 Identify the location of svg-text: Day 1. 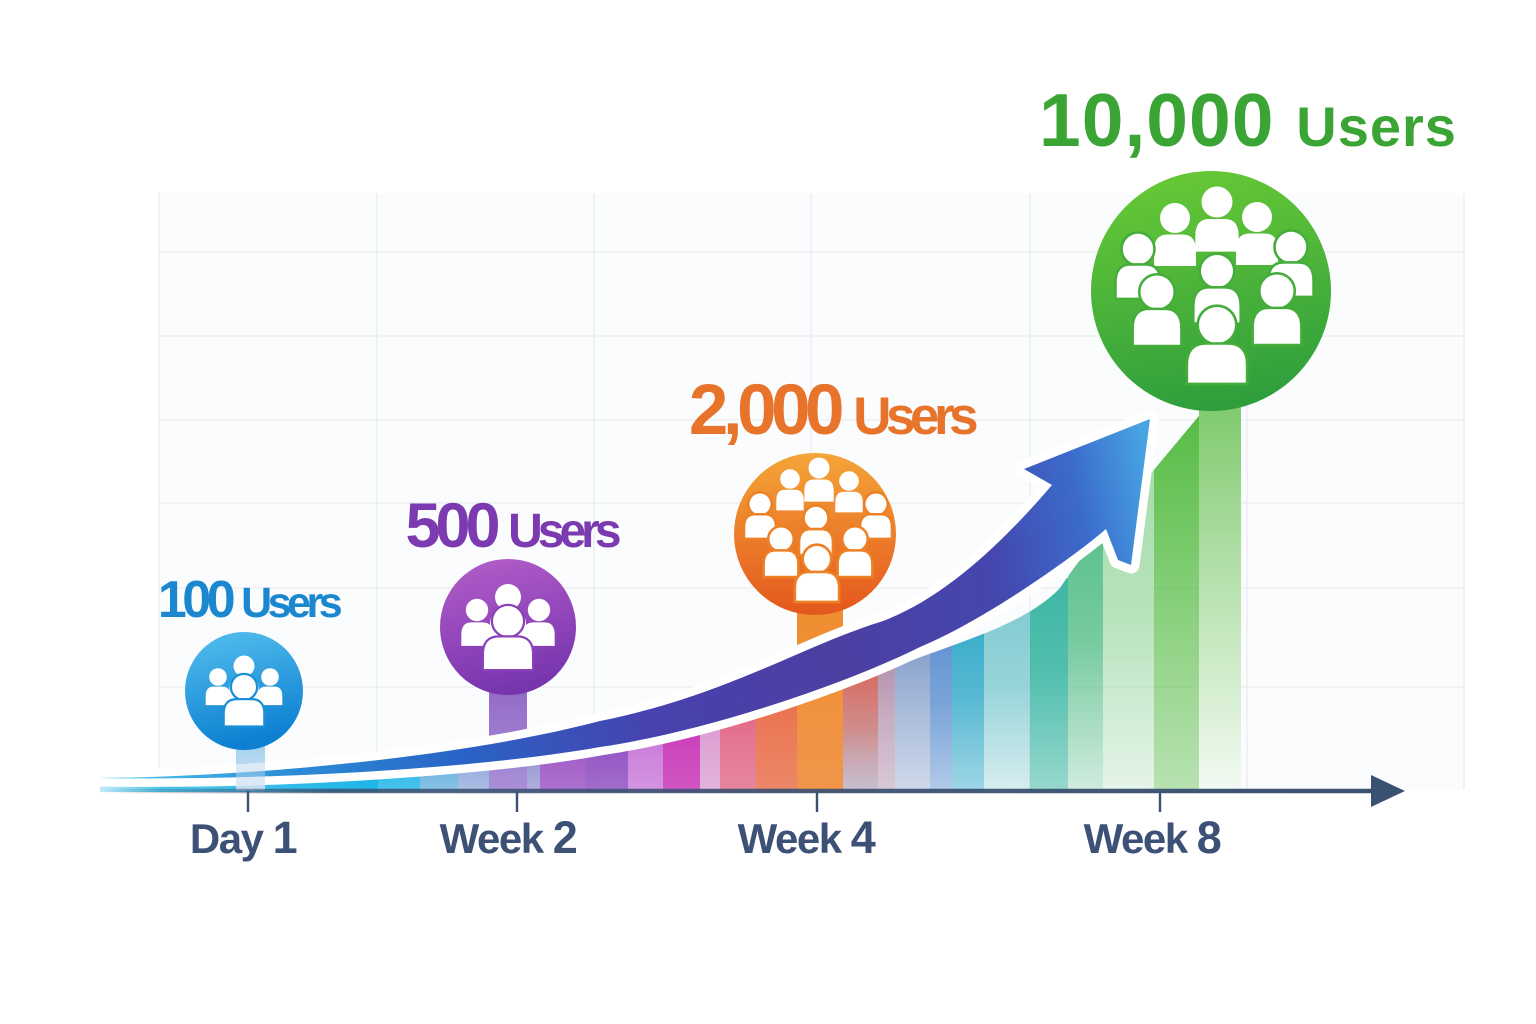
(243, 837).